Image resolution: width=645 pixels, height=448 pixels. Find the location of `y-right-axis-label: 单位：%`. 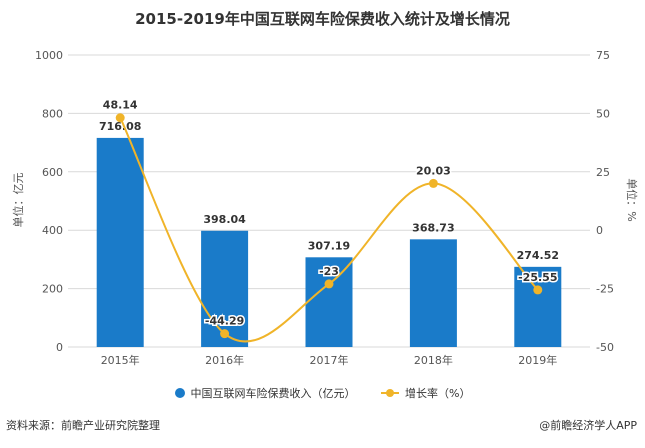

y-right-axis-label: 单位：% is located at coordinates (632, 199).